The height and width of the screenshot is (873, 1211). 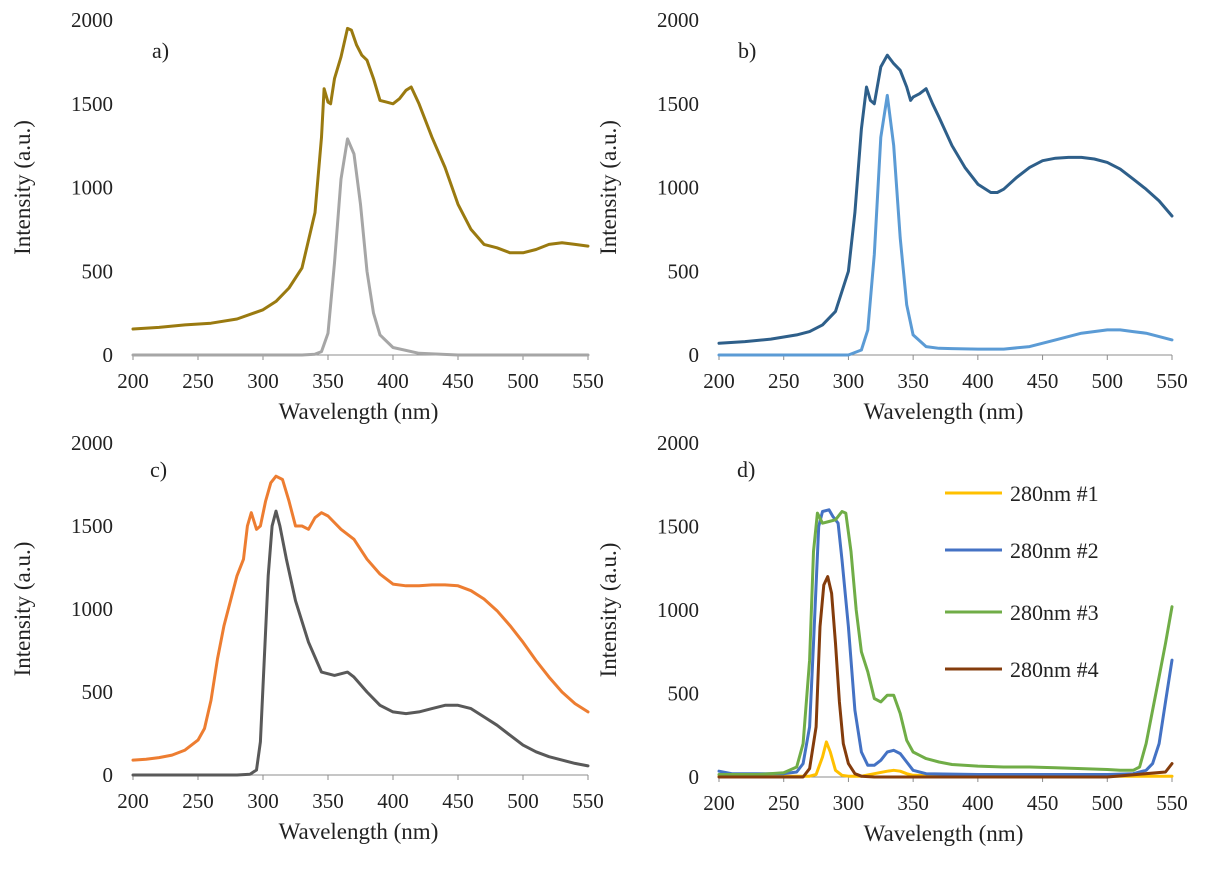 I want to click on legend-label-4: 280nm #4, so click(x=1054, y=669).